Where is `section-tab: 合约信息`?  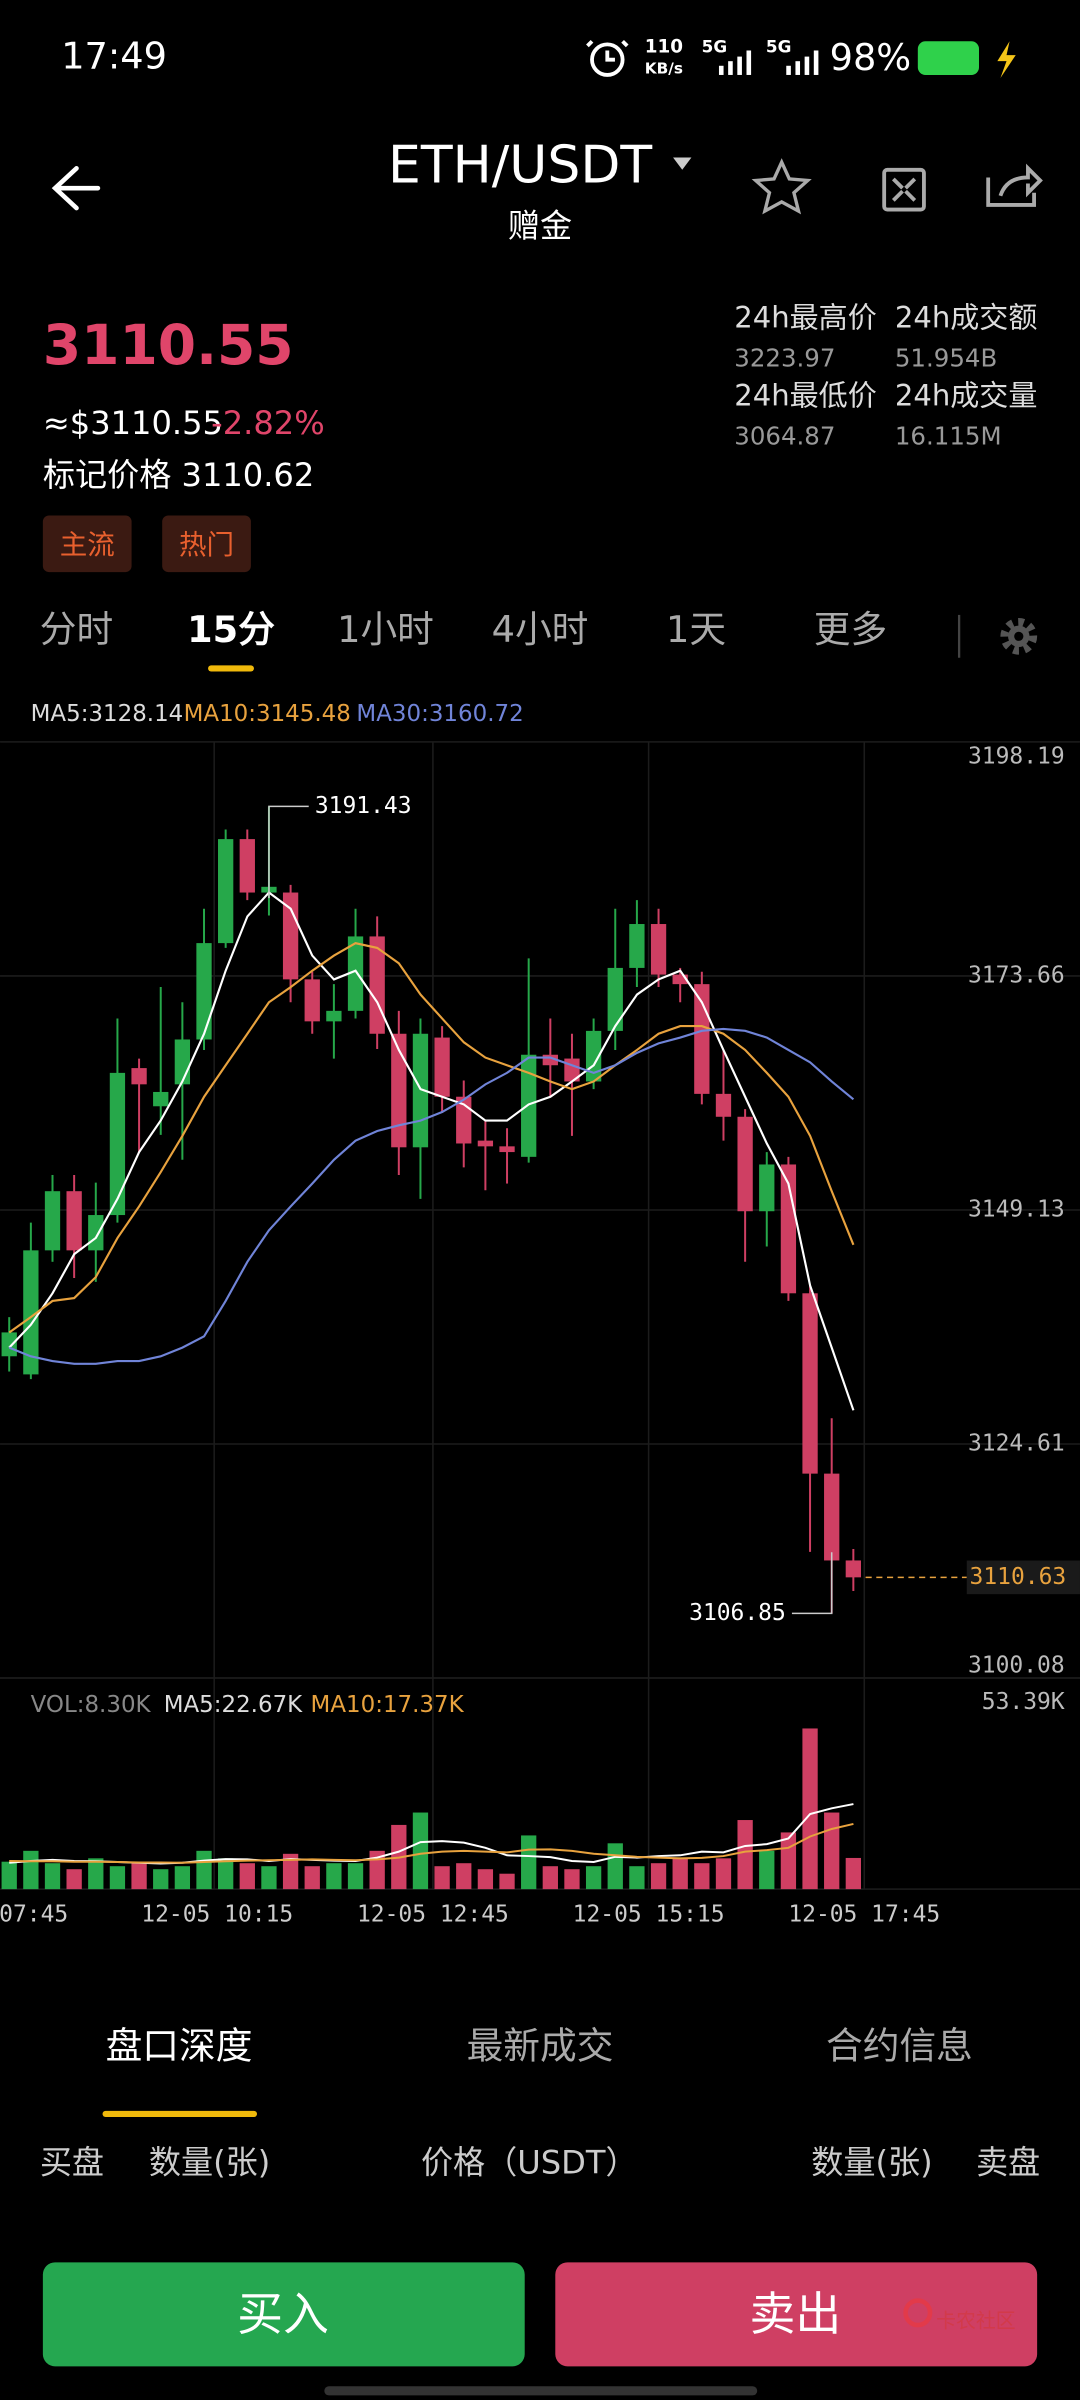 section-tab: 合约信息 is located at coordinates (899, 2046).